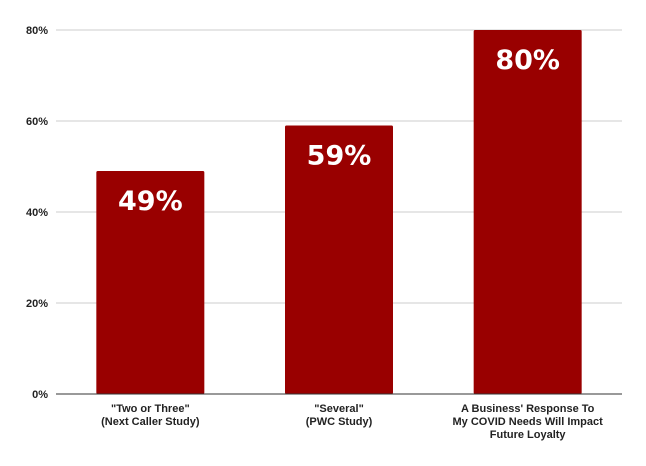  Describe the element at coordinates (339, 156) in the screenshot. I see `data-label: 59%` at that location.